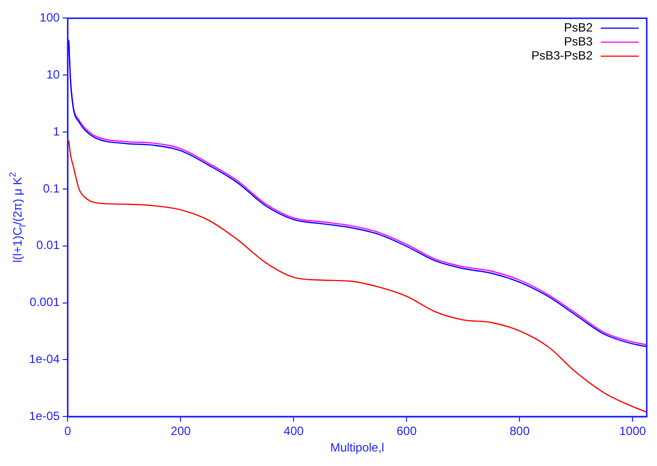  I want to click on y-axis-title: l(l+1)Cl/(2π) μ K2, so click(17, 217).